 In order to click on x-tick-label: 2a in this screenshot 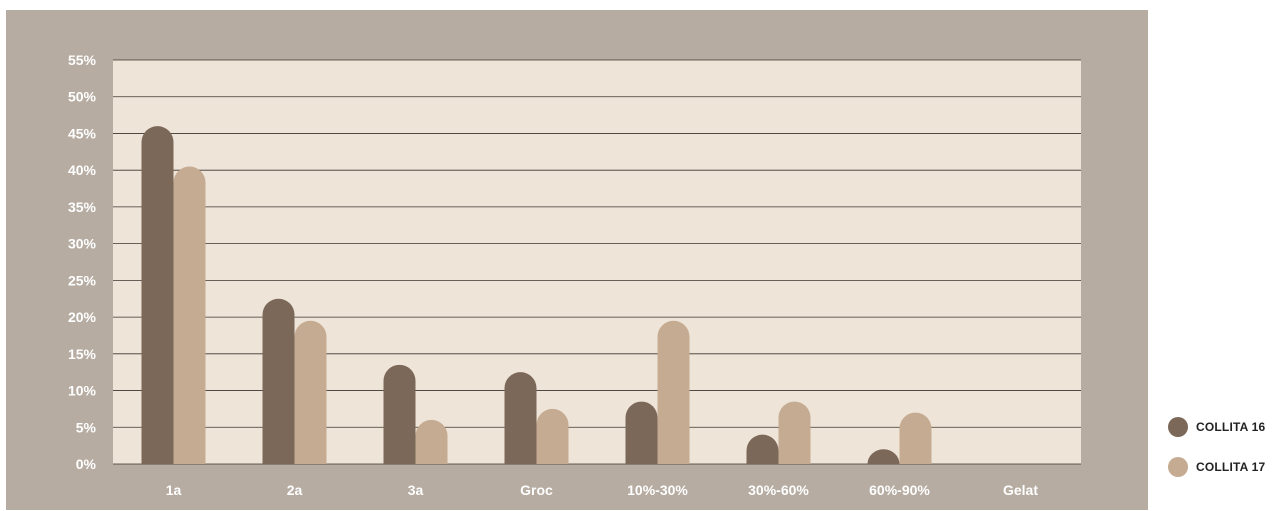, I will do `click(295, 490)`.